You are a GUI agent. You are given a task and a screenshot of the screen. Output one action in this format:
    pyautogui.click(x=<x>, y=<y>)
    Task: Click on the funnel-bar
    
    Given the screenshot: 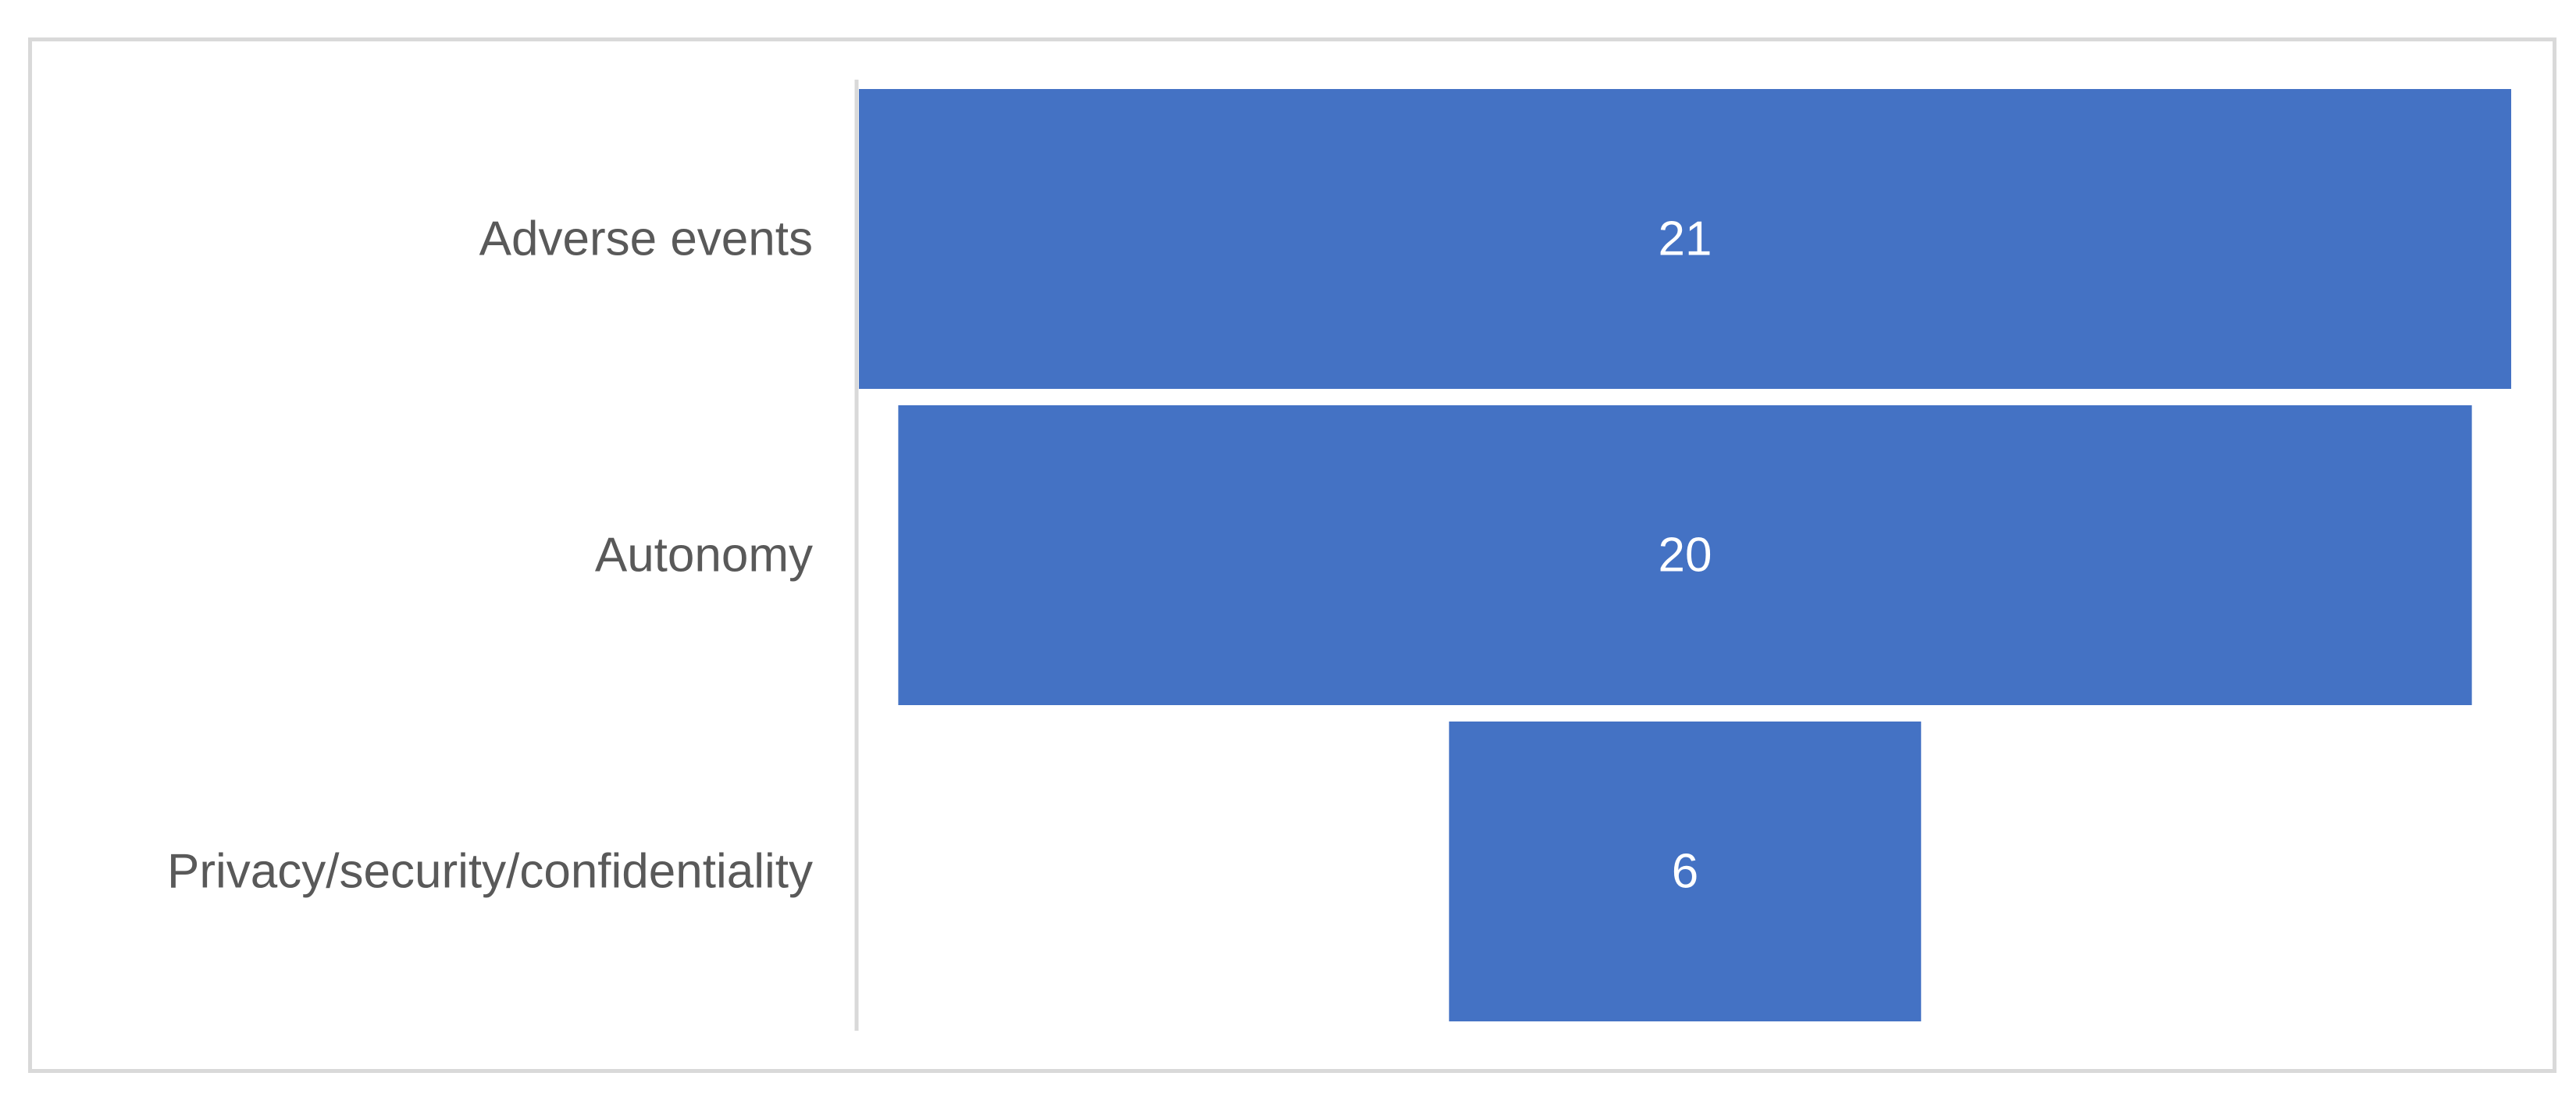 What is the action you would take?
    pyautogui.click(x=1685, y=871)
    